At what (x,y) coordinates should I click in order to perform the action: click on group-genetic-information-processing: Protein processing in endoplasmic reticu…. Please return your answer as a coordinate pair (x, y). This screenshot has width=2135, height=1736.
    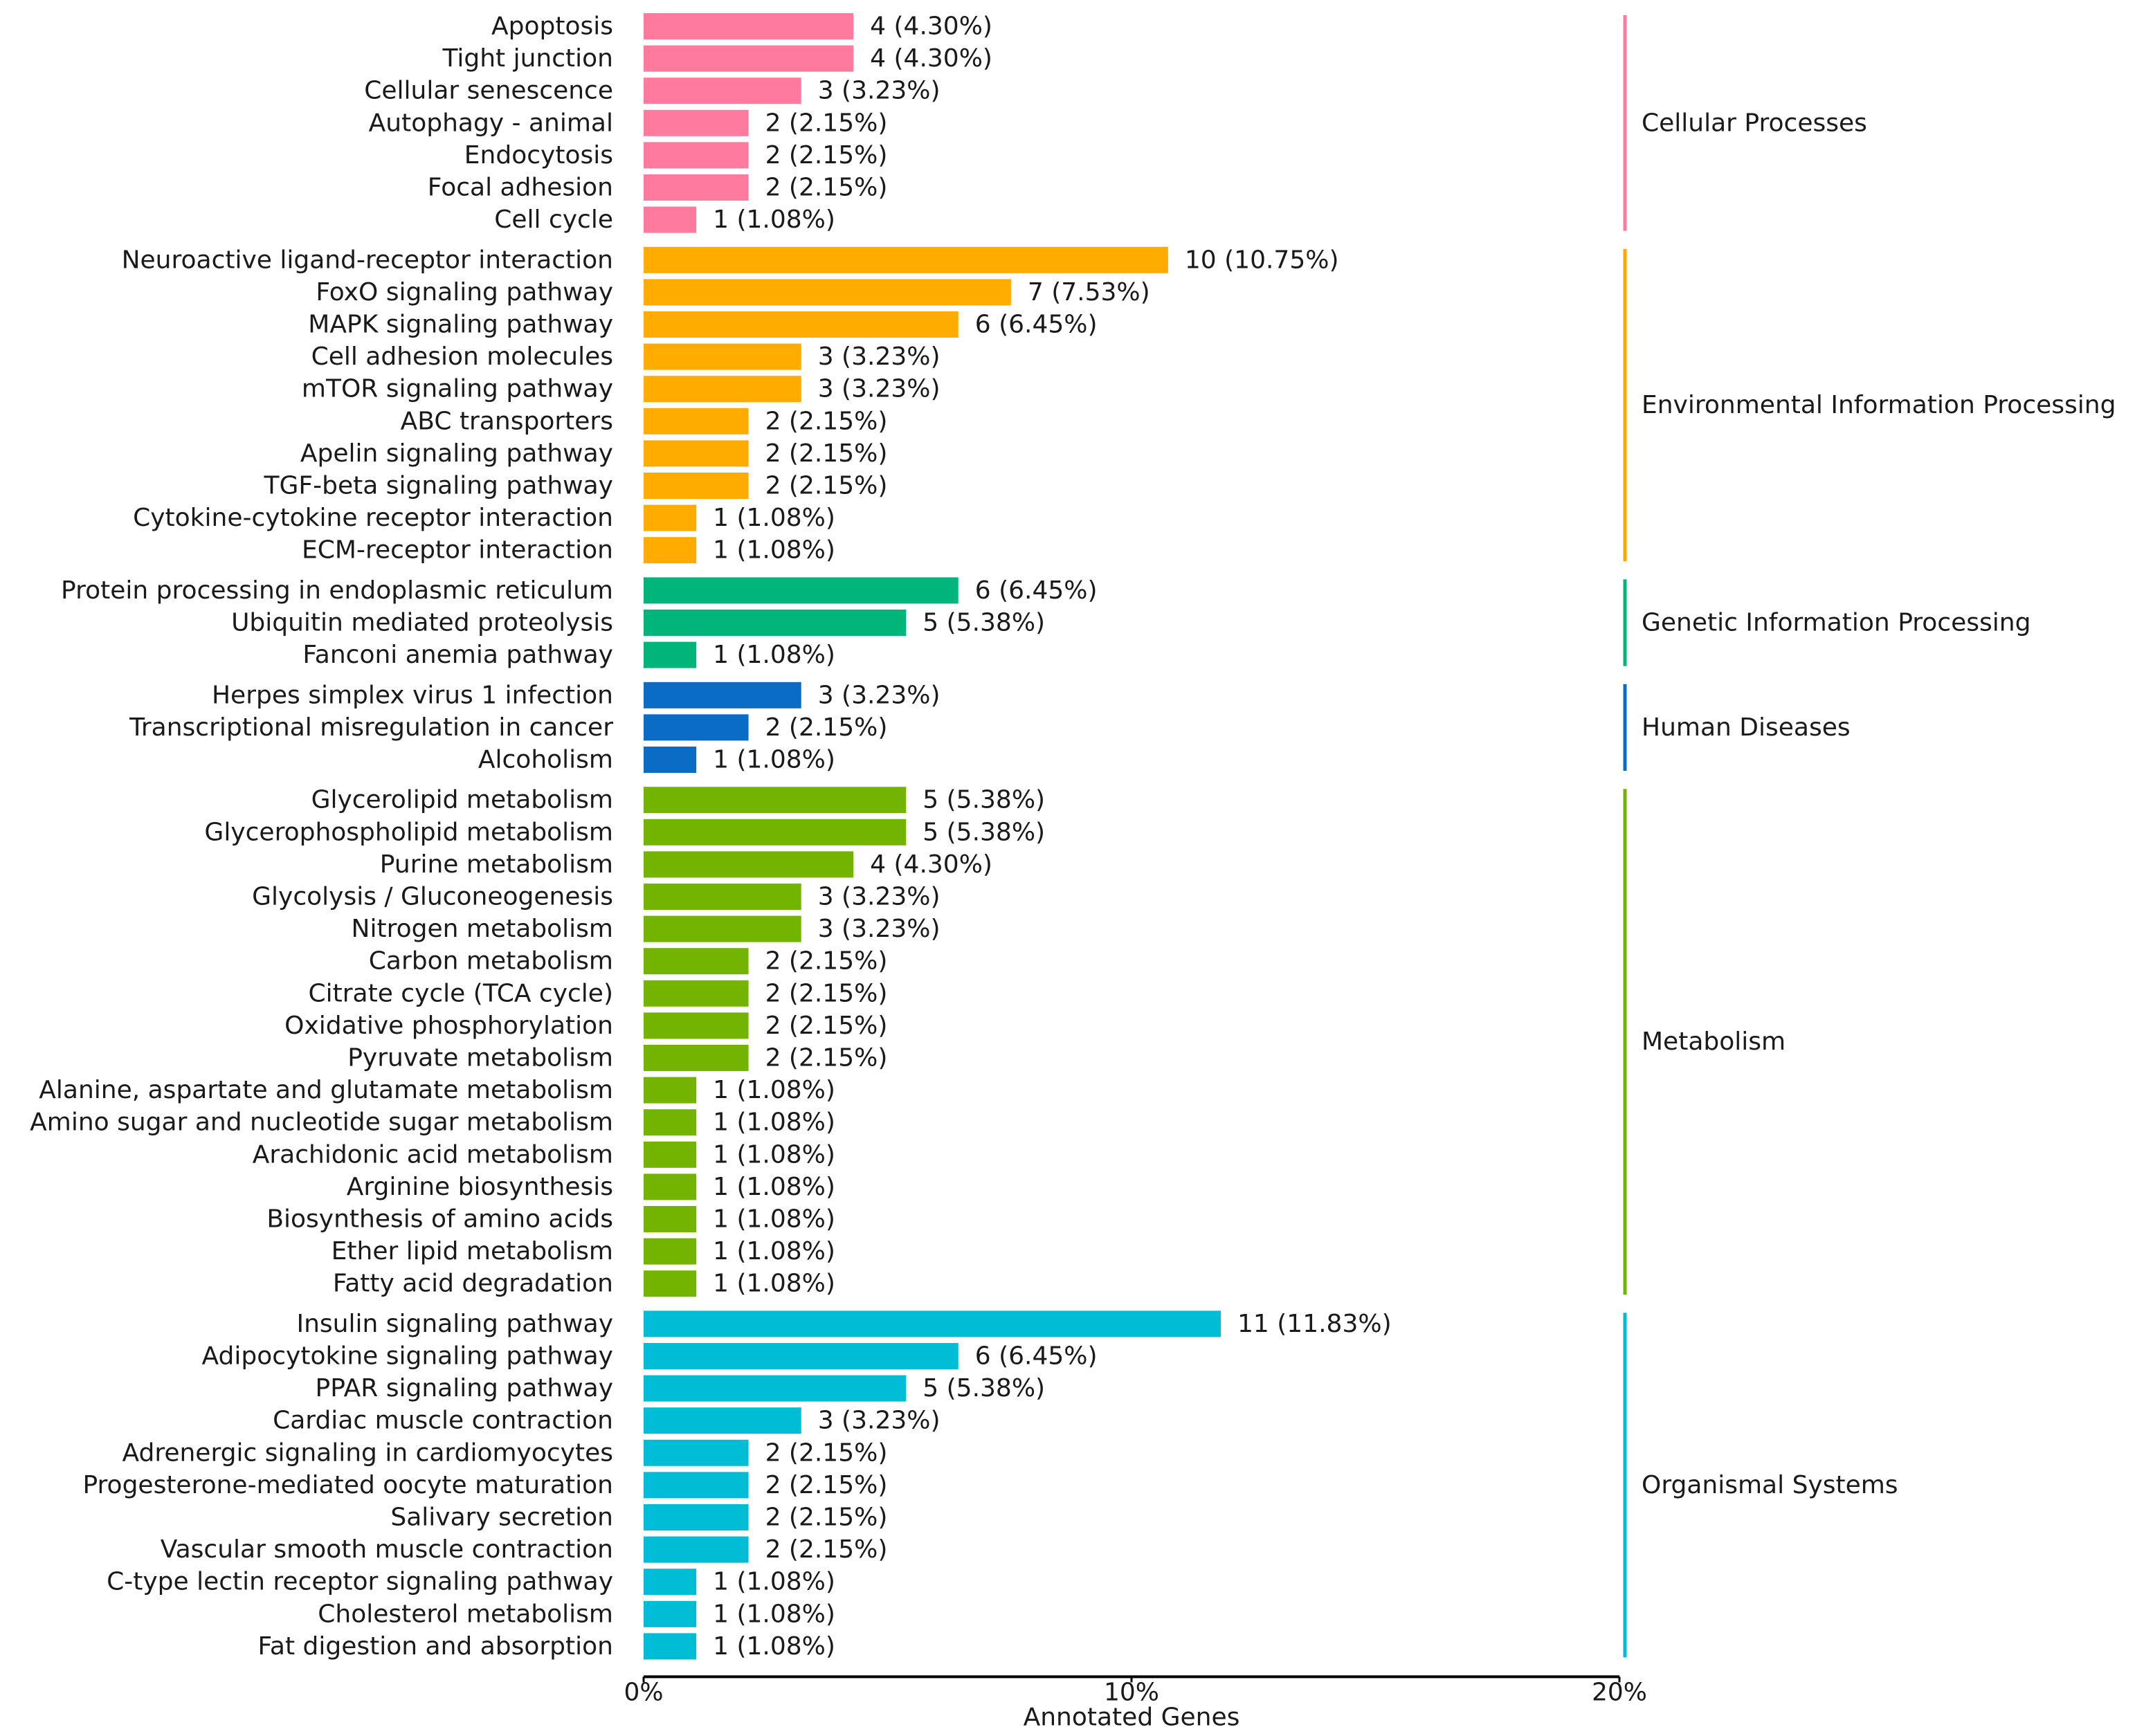
    Looking at the image, I should click on (579, 622).